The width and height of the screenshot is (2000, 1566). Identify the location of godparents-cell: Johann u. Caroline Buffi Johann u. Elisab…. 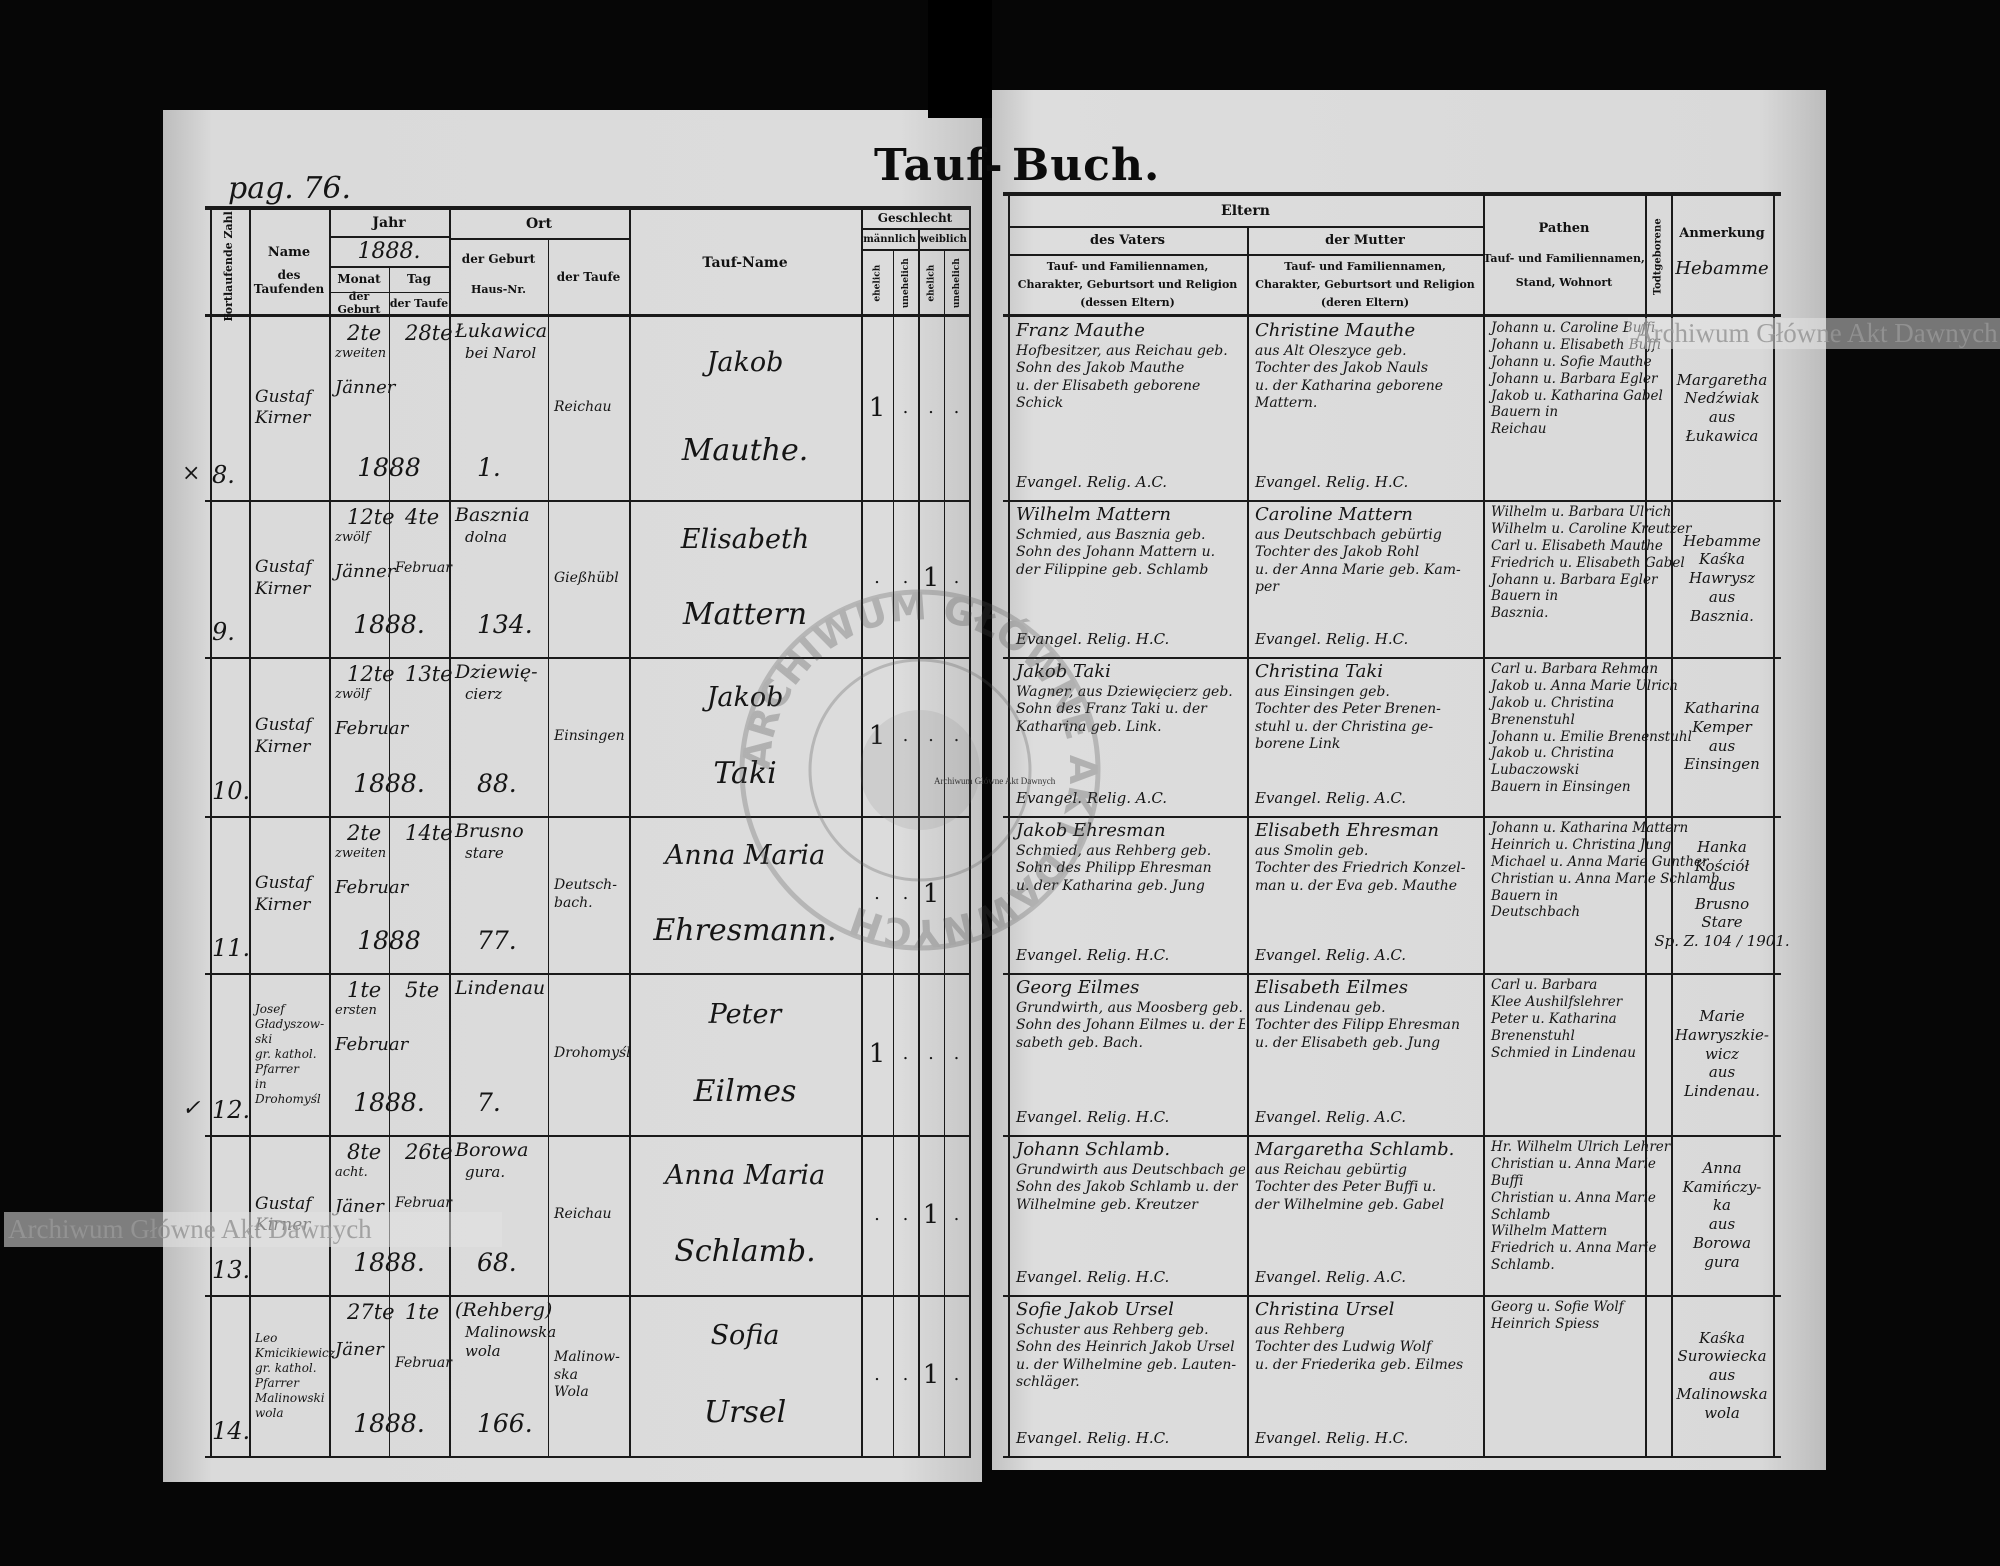
(1576, 408).